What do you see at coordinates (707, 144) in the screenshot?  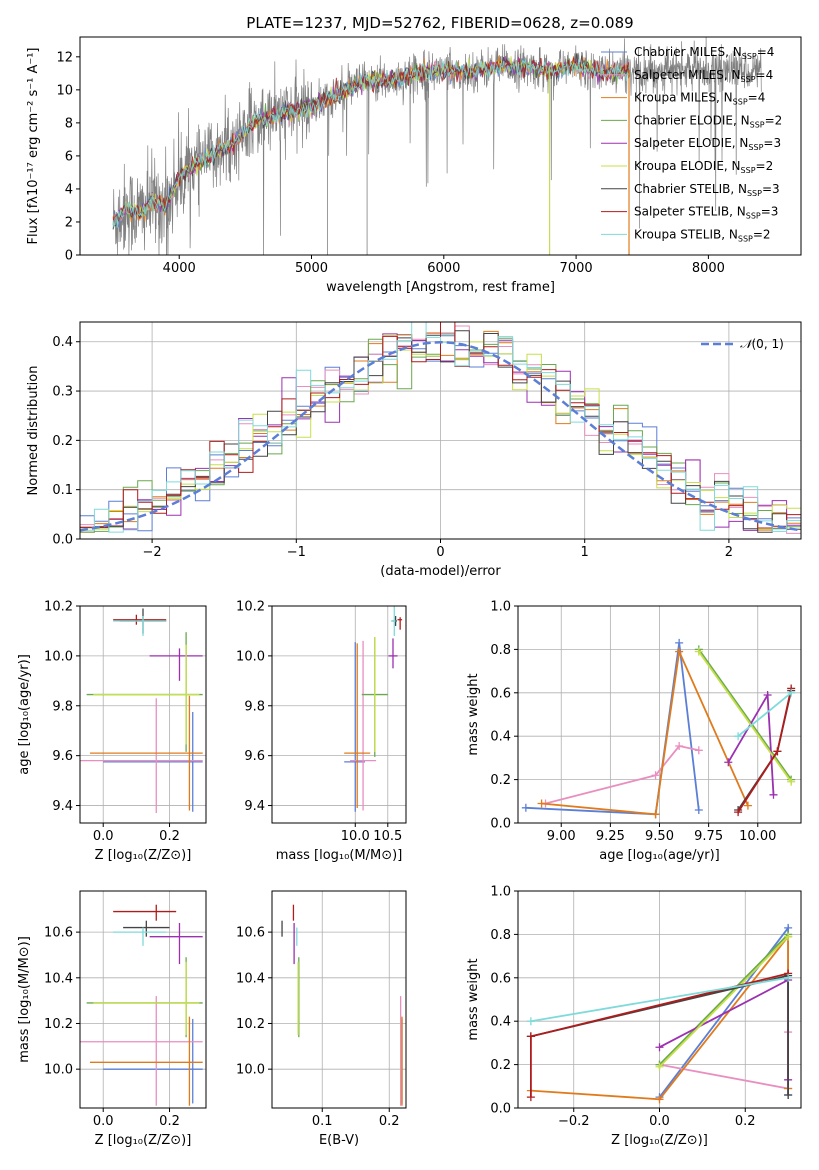 I see `legend-label: Salpeter ELODIE, NSSP=3` at bounding box center [707, 144].